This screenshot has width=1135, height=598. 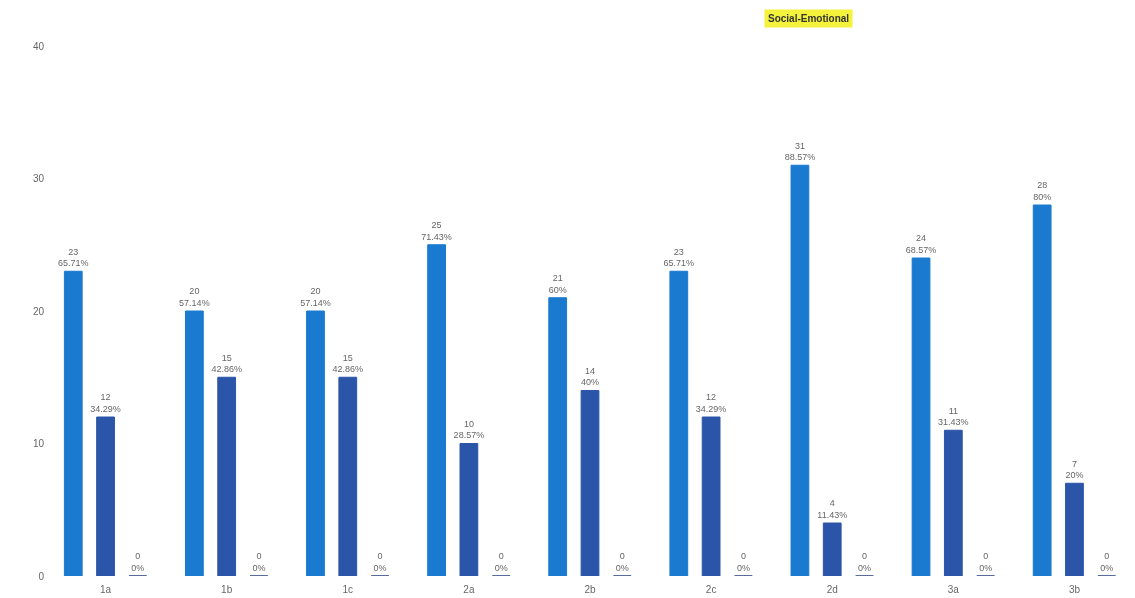 I want to click on y-tick-label: 20, so click(x=38, y=311).